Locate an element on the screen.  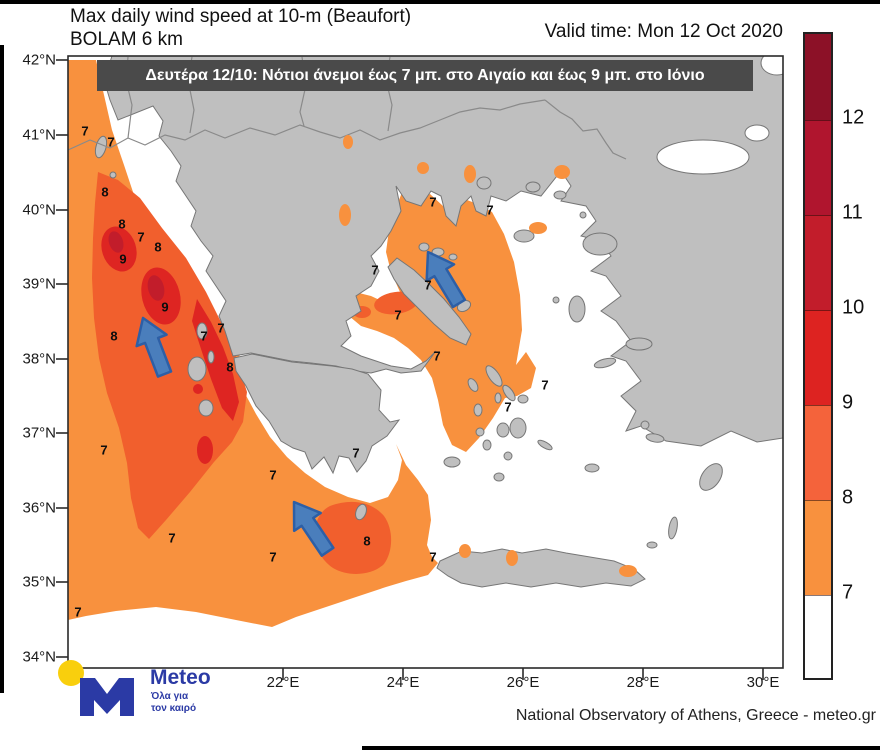
meteo-logo-mark is located at coordinates (96, 688).